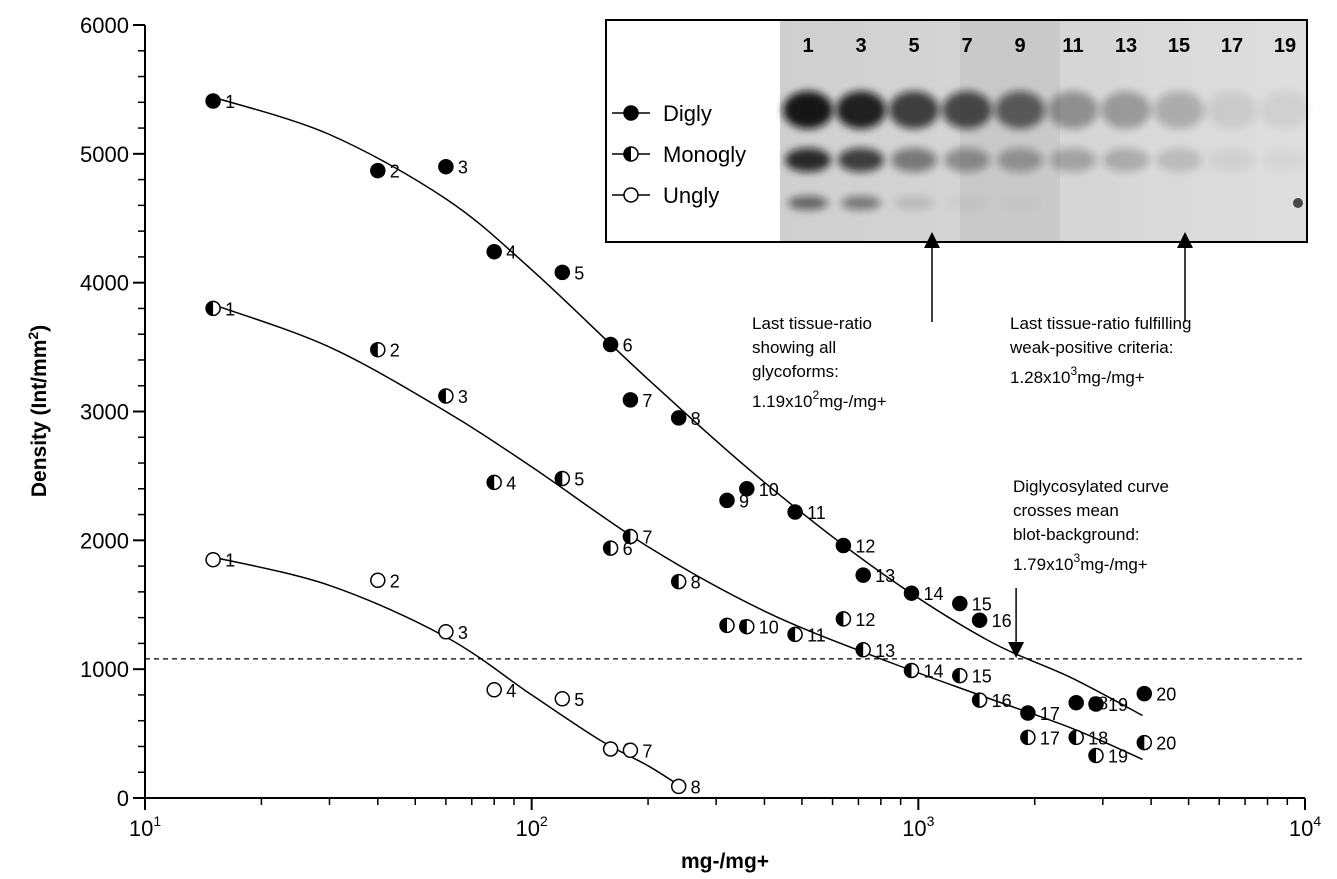 Image resolution: width=1337 pixels, height=879 pixels. Describe the element at coordinates (816, 635) in the screenshot. I see `point-label: 11` at that location.